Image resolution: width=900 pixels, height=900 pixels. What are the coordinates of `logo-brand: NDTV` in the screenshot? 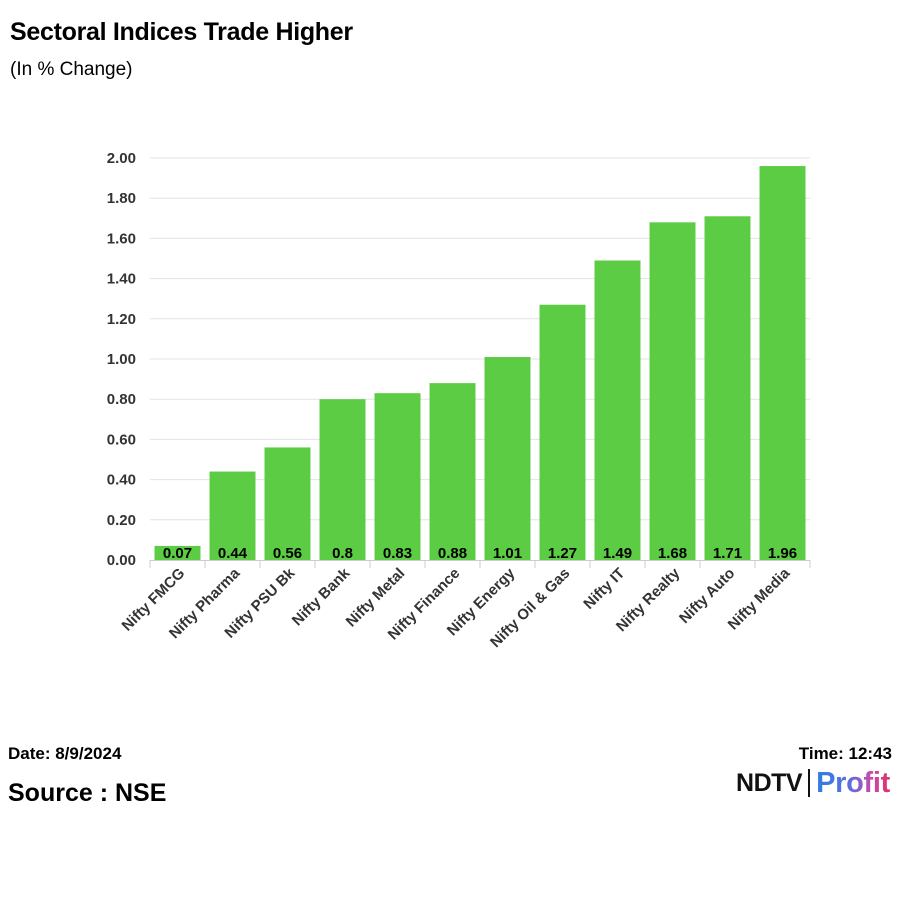 It's located at (769, 782).